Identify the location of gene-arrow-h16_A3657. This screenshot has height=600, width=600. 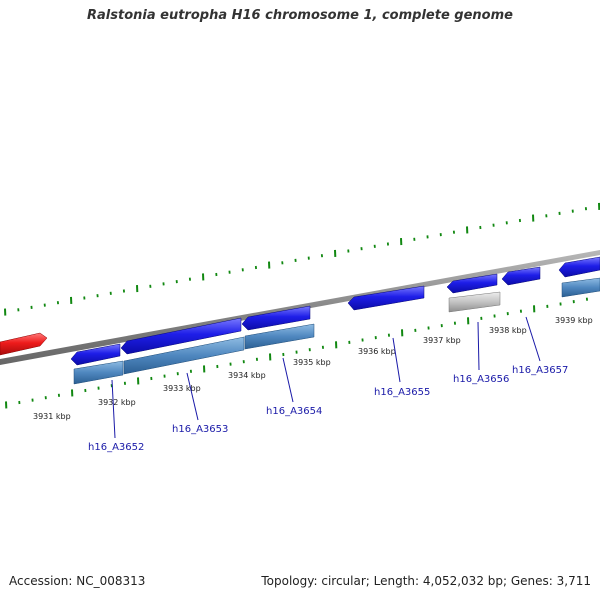
(521, 276).